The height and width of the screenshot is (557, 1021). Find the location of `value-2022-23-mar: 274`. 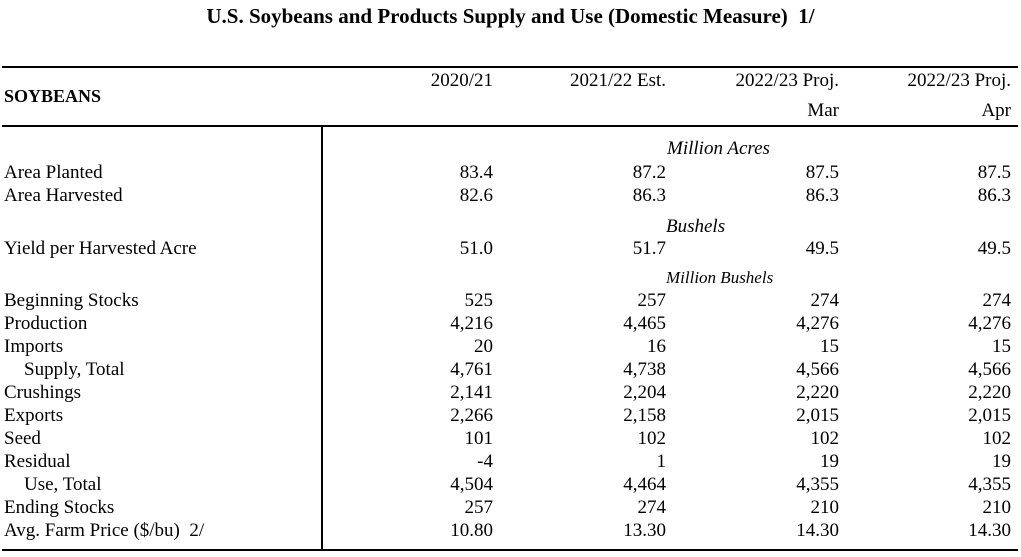

value-2022-23-mar: 274 is located at coordinates (825, 300).